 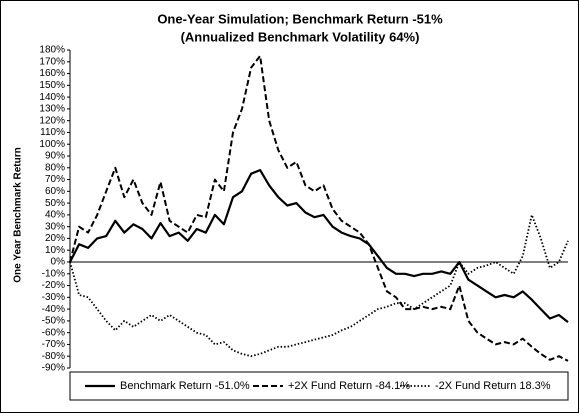 I want to click on y-tick-label: -50%, so click(x=53, y=321).